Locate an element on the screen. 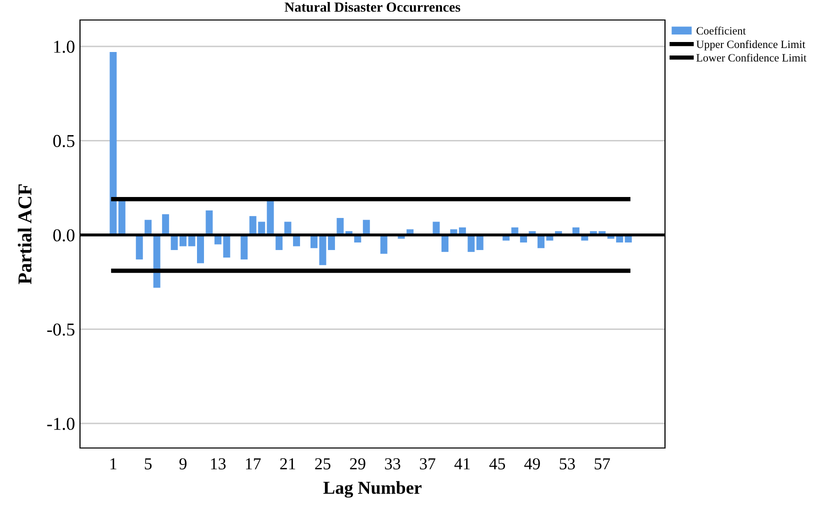 This screenshot has height=508, width=828. y-axis-title: Partial ACF is located at coordinates (25, 234).